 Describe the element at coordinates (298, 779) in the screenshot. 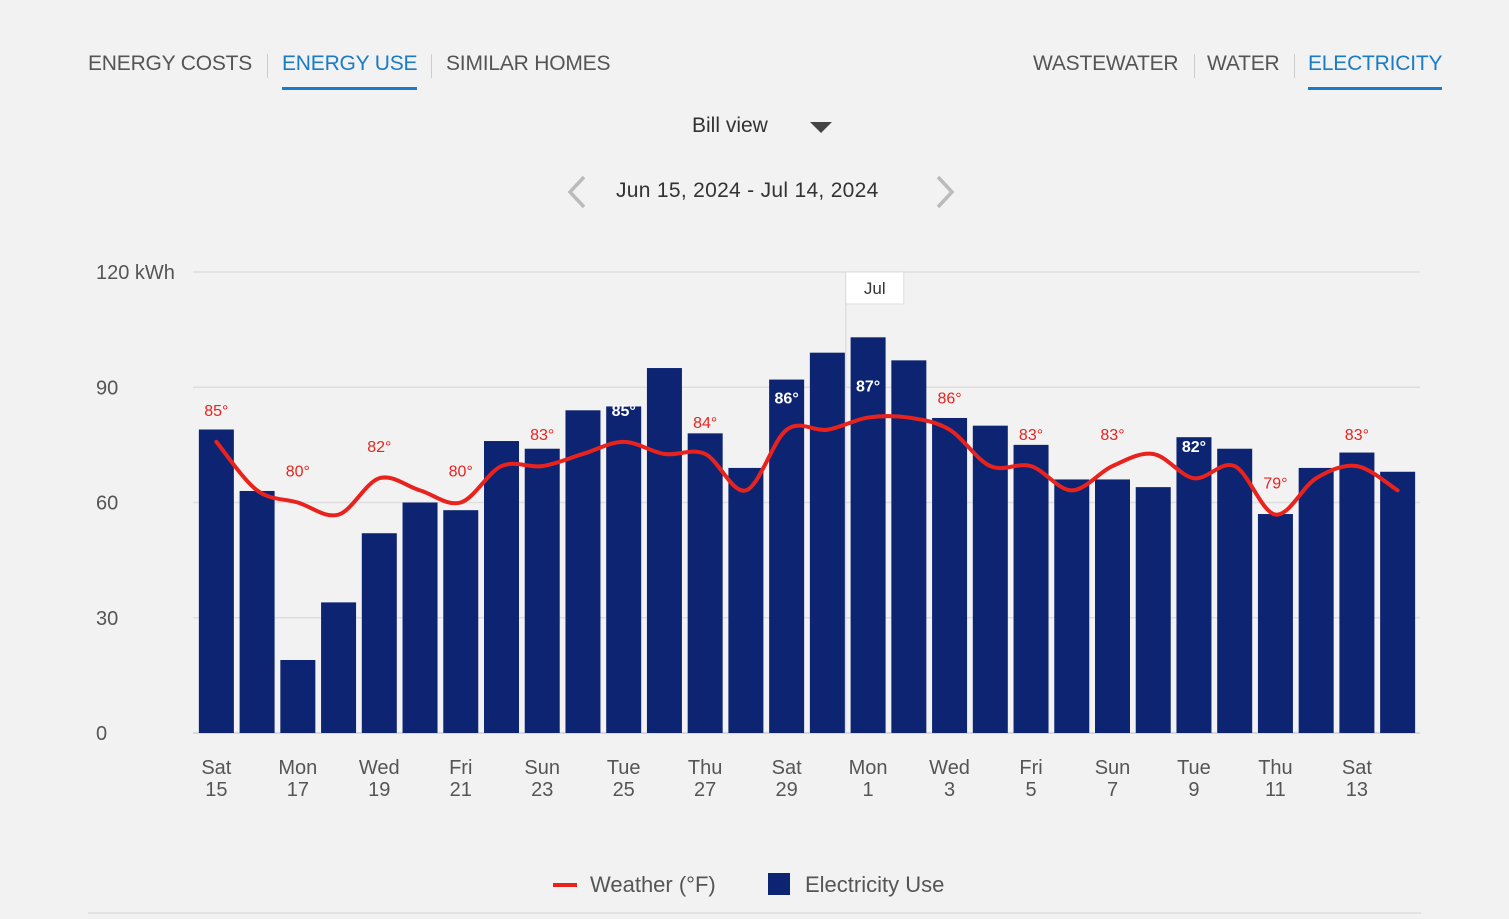

I see `x-tick-label: Mon 17` at that location.